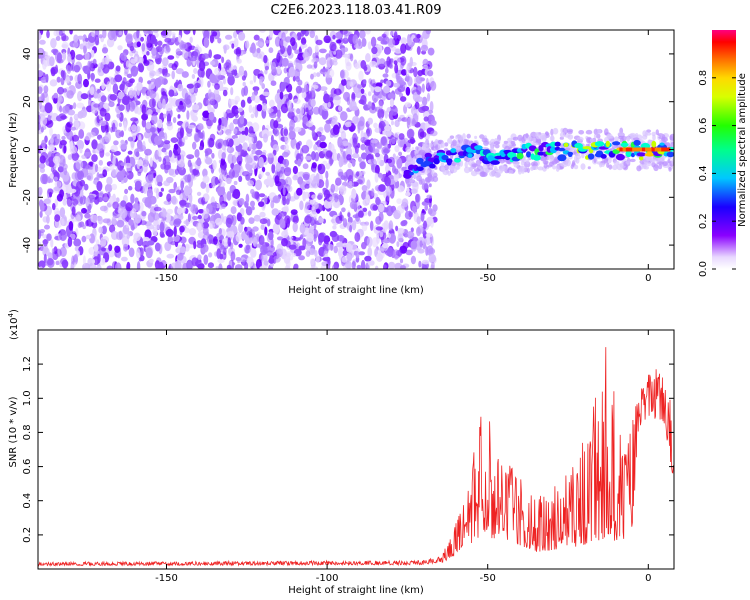 Image resolution: width=750 pixels, height=600 pixels. What do you see at coordinates (27, 54) in the screenshot?
I see `y-tick-label: 40` at bounding box center [27, 54].